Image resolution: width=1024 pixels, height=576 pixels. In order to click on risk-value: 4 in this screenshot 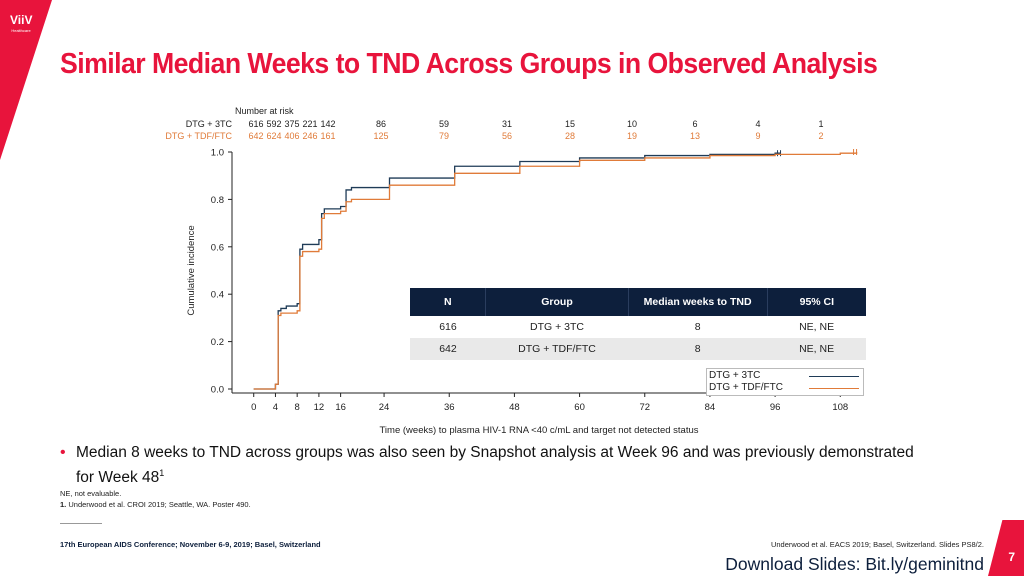, I will do `click(757, 124)`.